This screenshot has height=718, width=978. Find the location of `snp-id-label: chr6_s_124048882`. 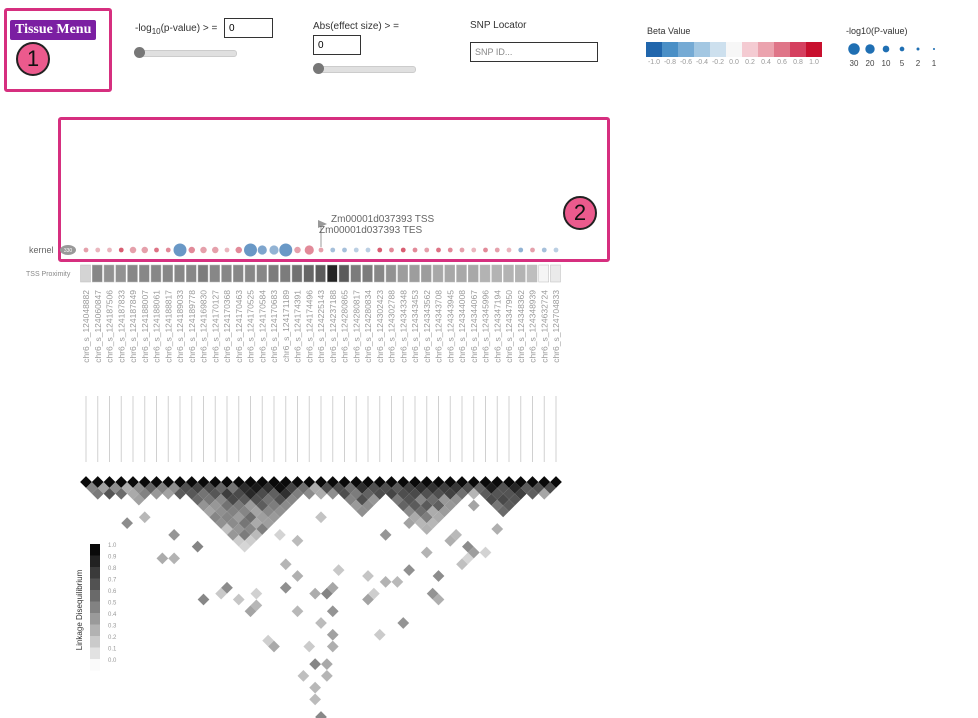

snp-id-label: chr6_s_124048882 is located at coordinates (86, 326).